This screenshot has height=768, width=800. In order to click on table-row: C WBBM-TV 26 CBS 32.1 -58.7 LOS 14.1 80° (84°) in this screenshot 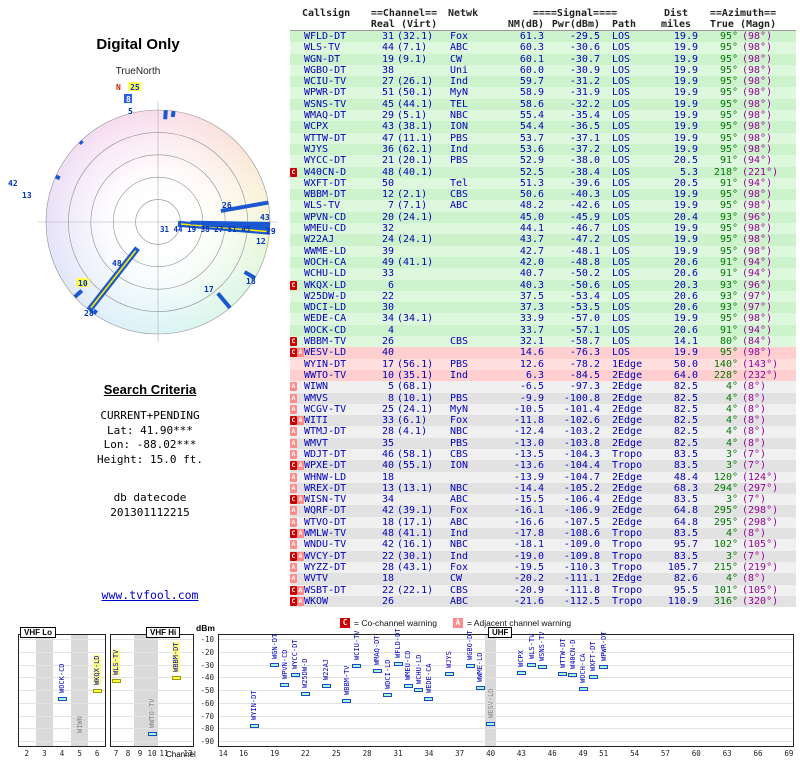, I will do `click(543, 342)`.